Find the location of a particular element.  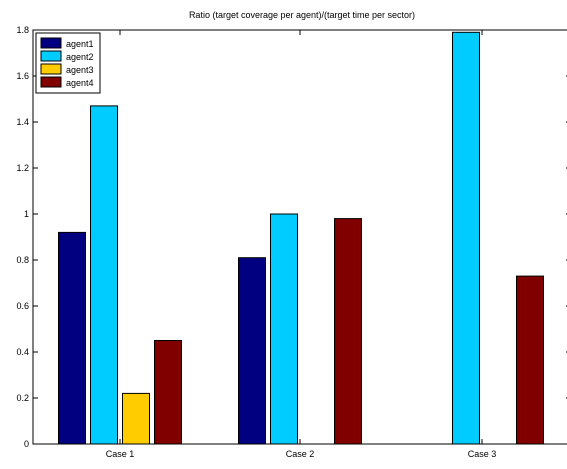

legend: agent1 agent2 agent3 agent4 is located at coordinates (68, 63).